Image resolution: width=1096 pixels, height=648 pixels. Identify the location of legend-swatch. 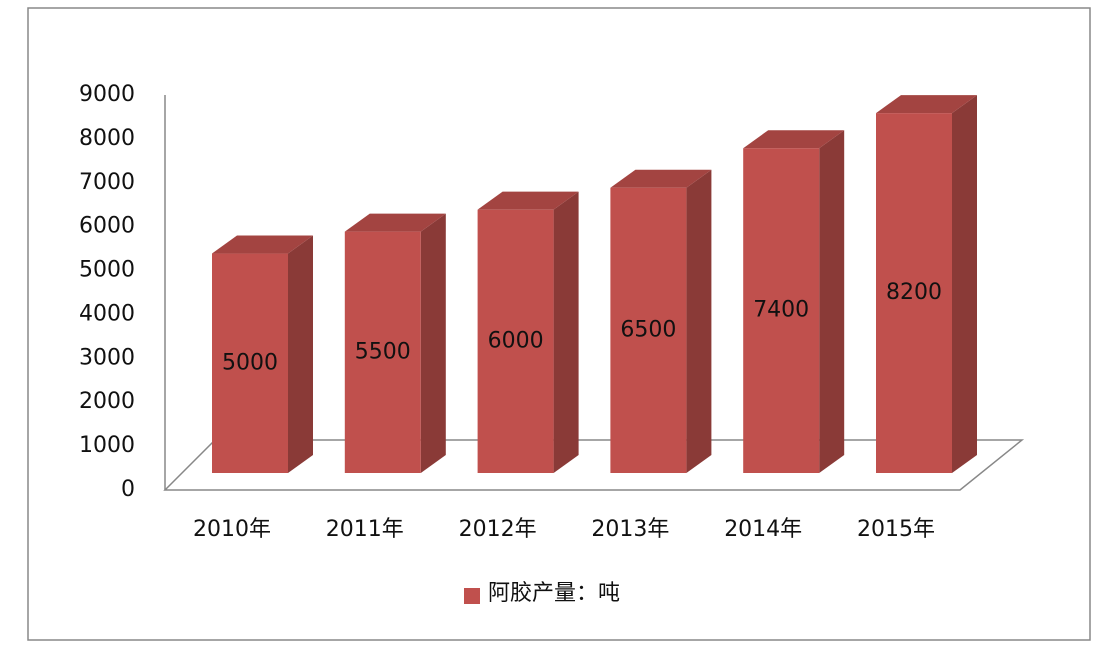
(472, 596).